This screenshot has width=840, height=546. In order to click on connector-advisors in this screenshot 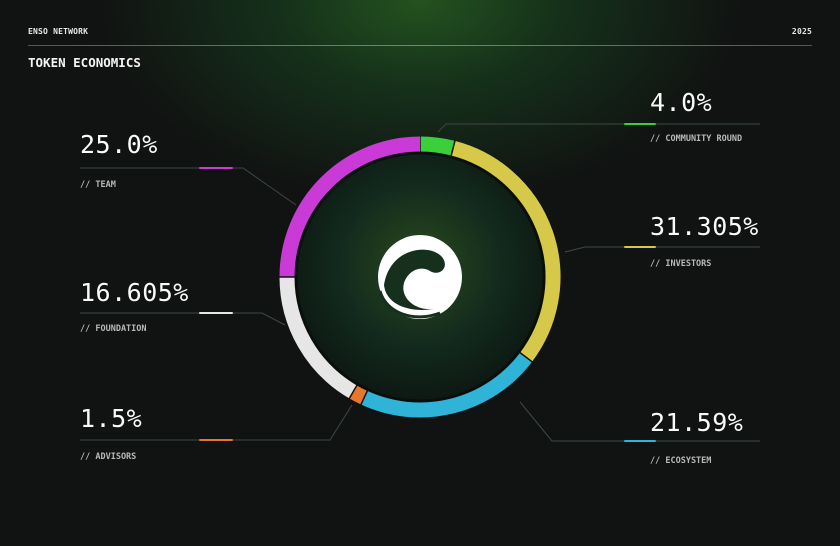, I will do `click(216, 422)`.